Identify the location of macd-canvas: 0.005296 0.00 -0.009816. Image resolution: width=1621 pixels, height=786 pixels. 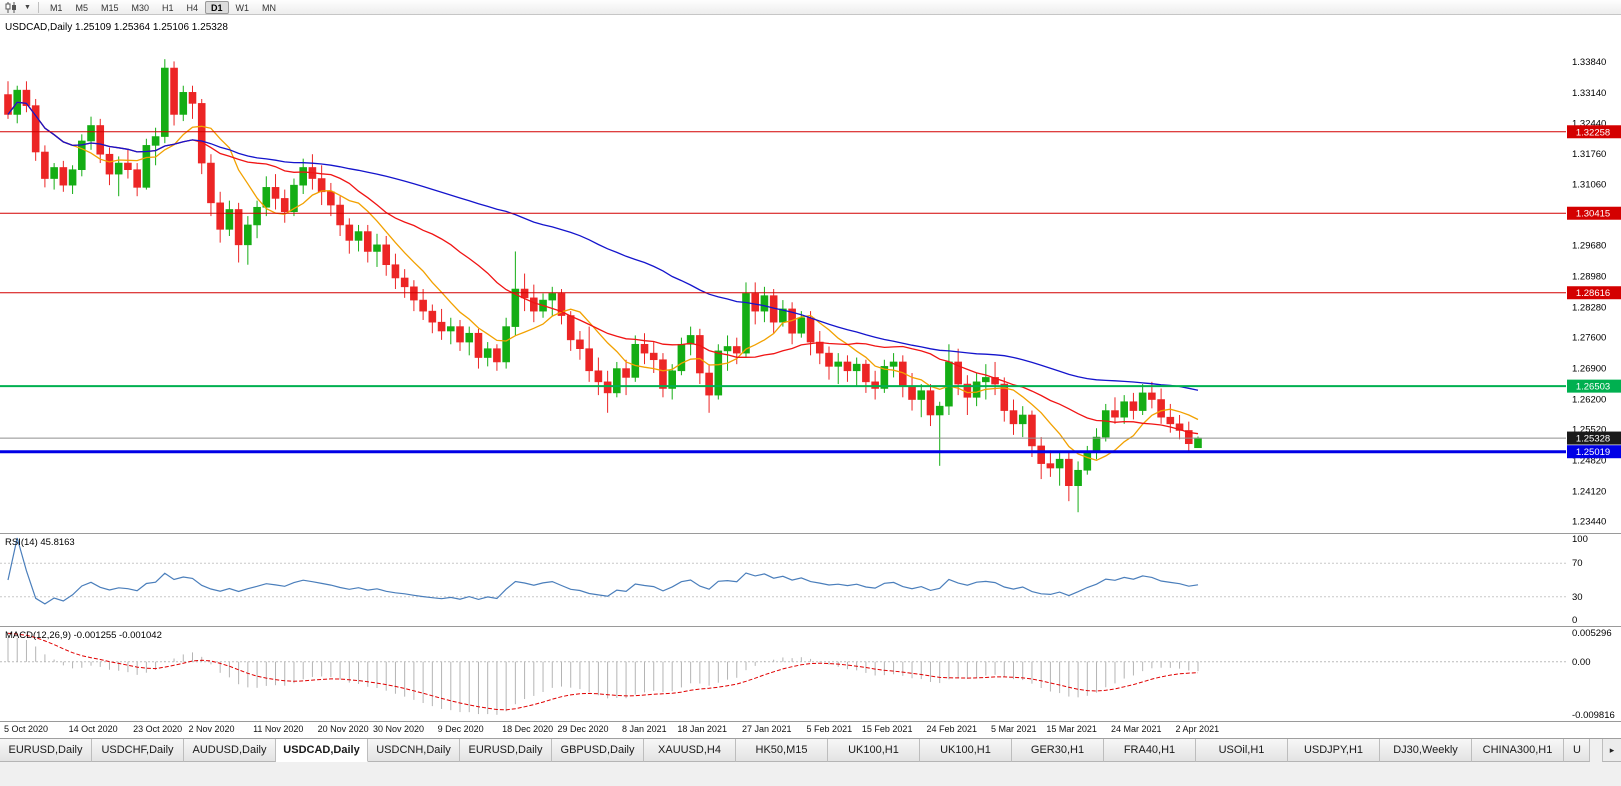
(810, 674).